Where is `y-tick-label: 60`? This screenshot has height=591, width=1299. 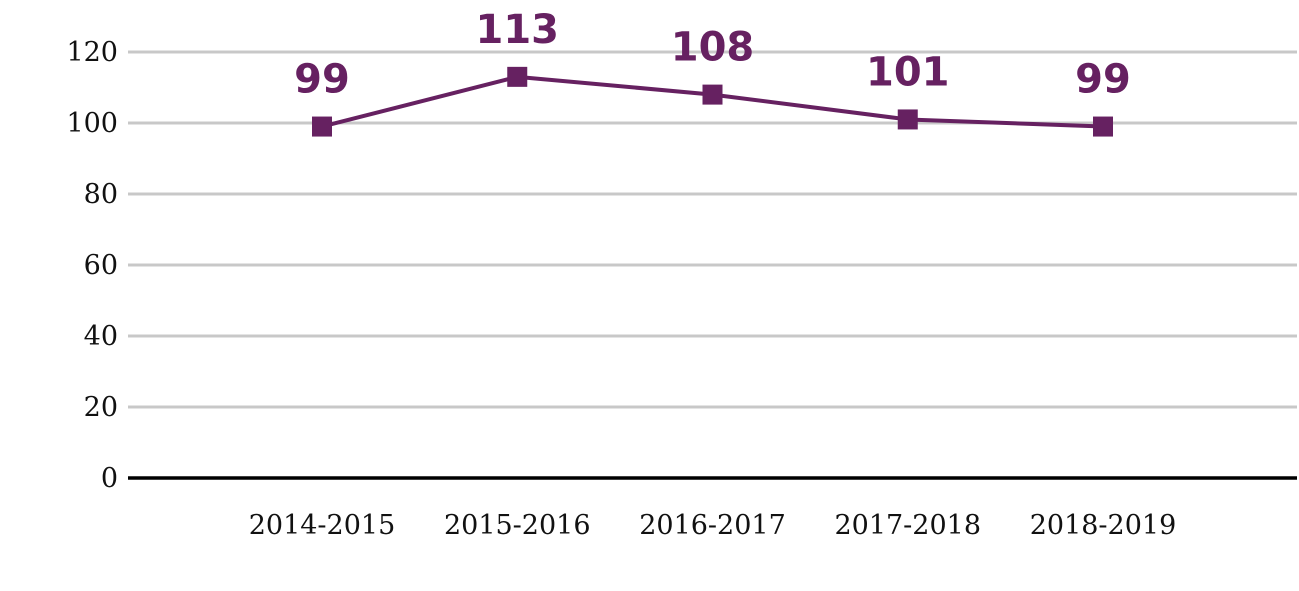
y-tick-label: 60 is located at coordinates (101, 265).